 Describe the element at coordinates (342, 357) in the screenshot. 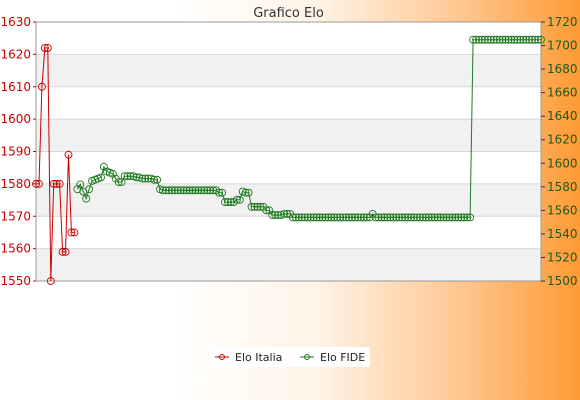

I see `legend-label-elo-fide: Elo FIDE` at that location.